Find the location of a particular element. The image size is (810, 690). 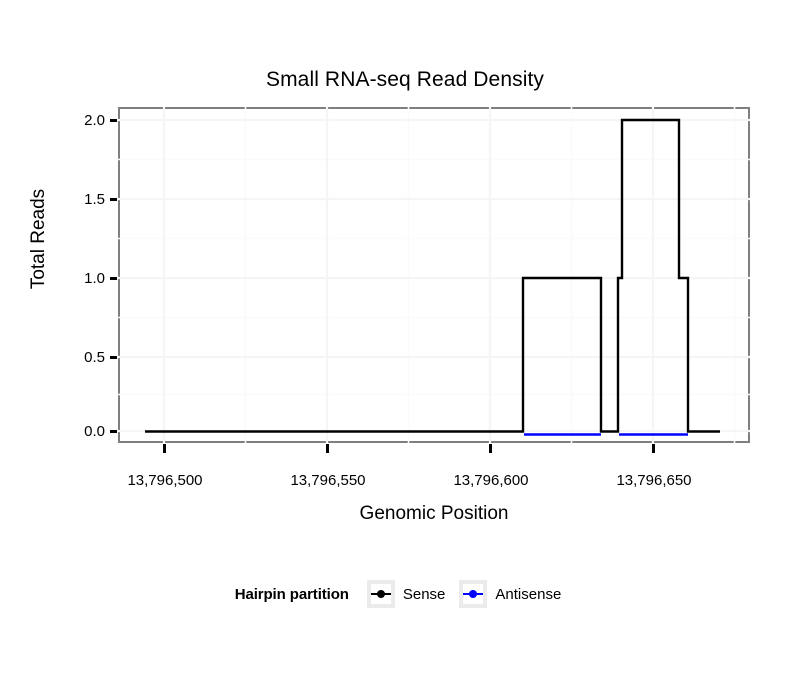

legend-item-sense: Sense is located at coordinates (406, 594).